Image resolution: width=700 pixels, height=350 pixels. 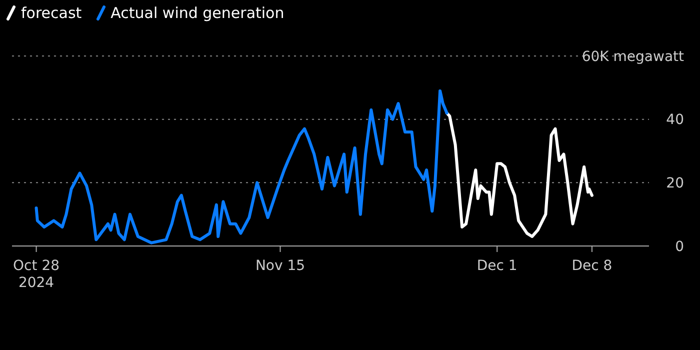 I want to click on y-tick-label: 40, so click(x=675, y=120).